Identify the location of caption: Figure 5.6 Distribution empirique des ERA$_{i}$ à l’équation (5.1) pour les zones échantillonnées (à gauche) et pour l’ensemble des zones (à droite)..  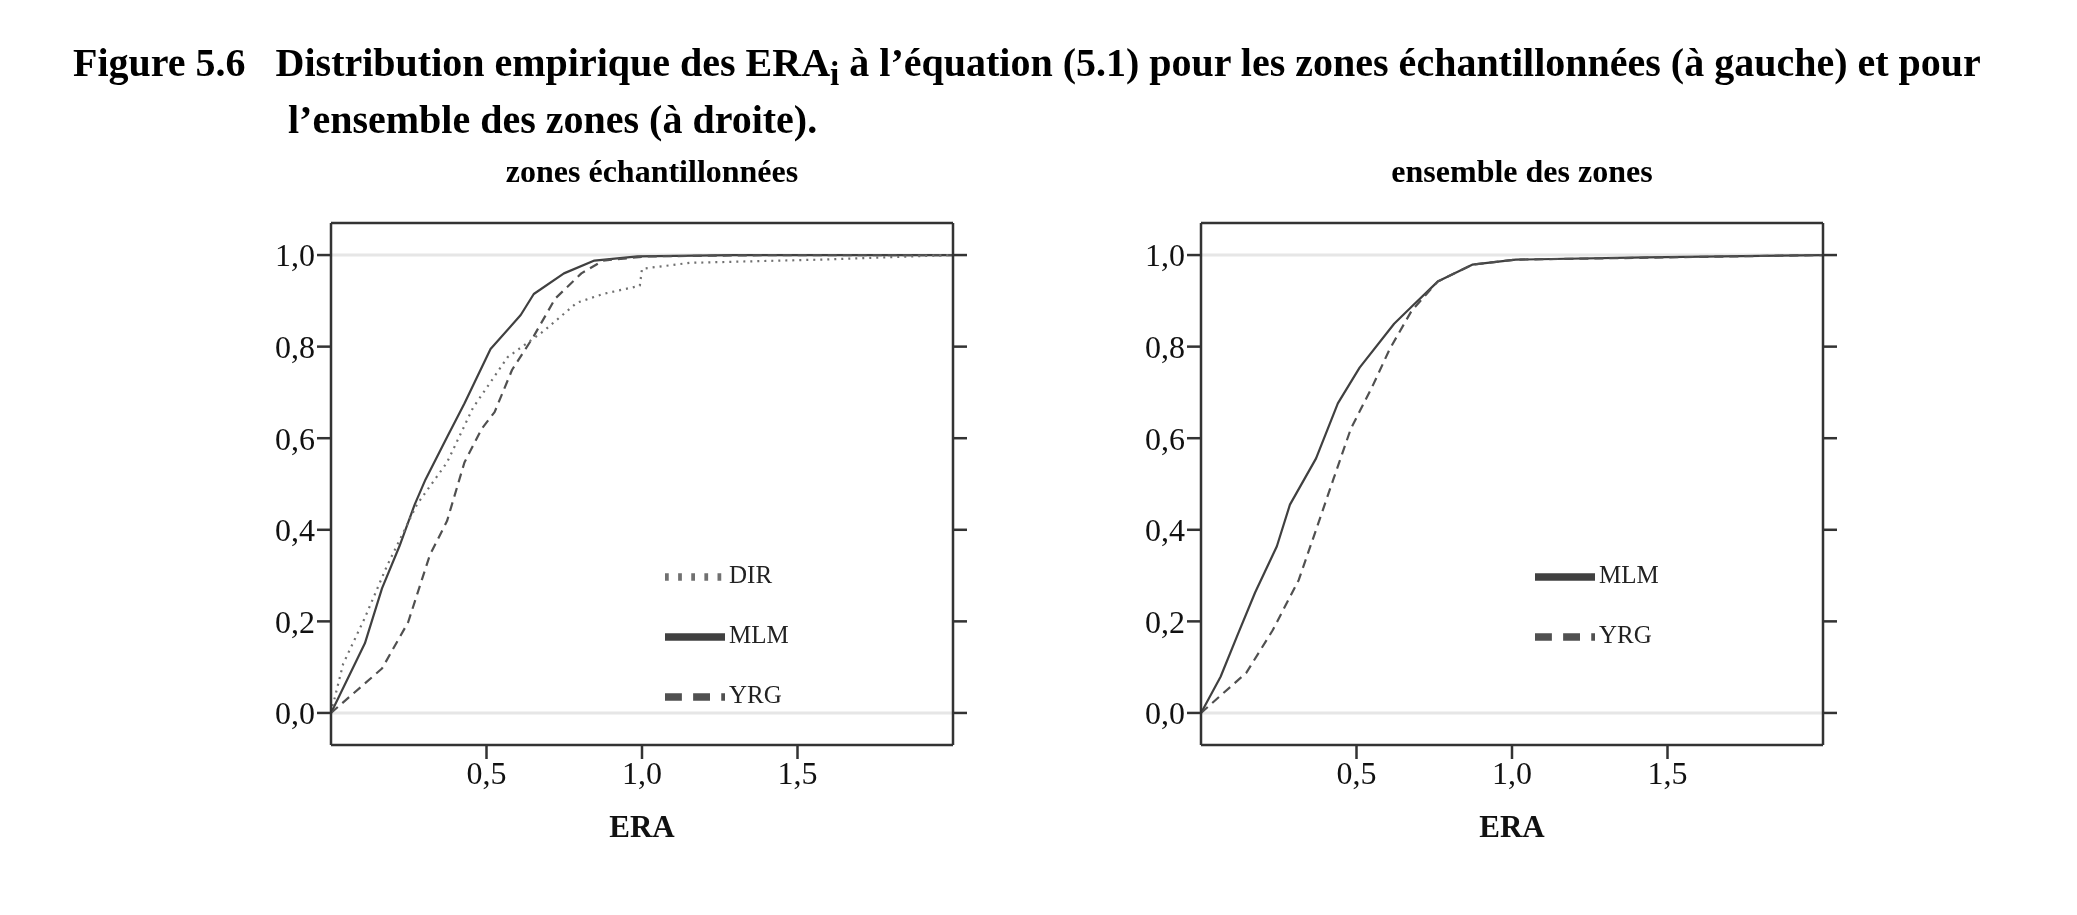
(1027, 91).